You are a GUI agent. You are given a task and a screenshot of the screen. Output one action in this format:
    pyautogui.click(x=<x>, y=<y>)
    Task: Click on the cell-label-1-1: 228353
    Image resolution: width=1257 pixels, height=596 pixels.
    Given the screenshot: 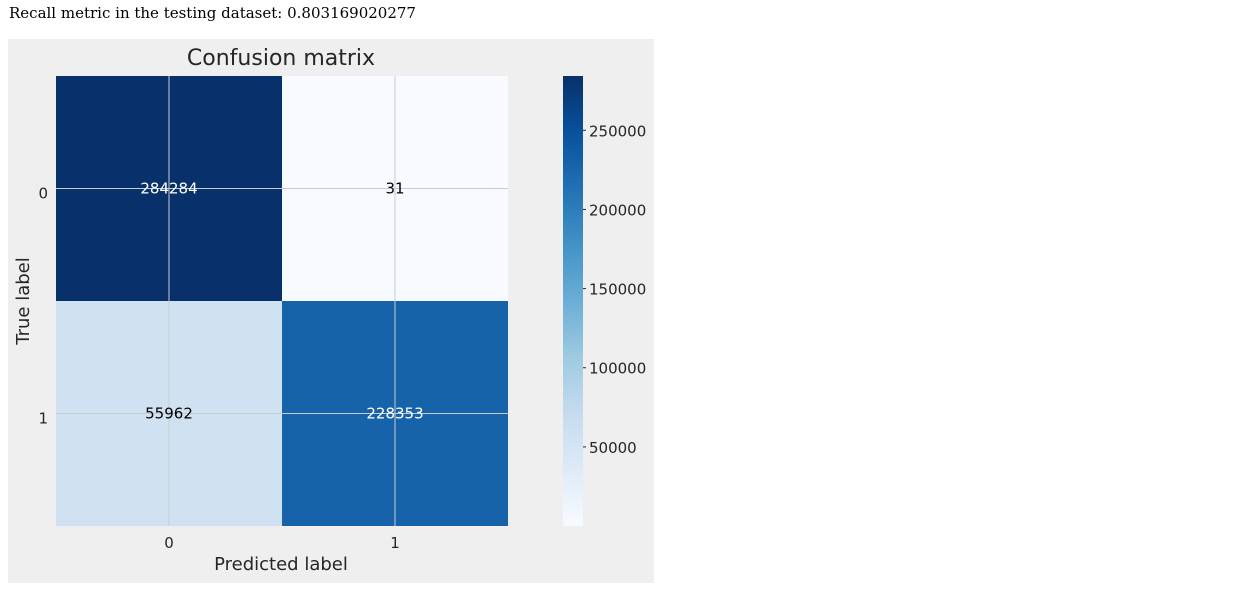 What is the action you would take?
    pyautogui.click(x=394, y=414)
    